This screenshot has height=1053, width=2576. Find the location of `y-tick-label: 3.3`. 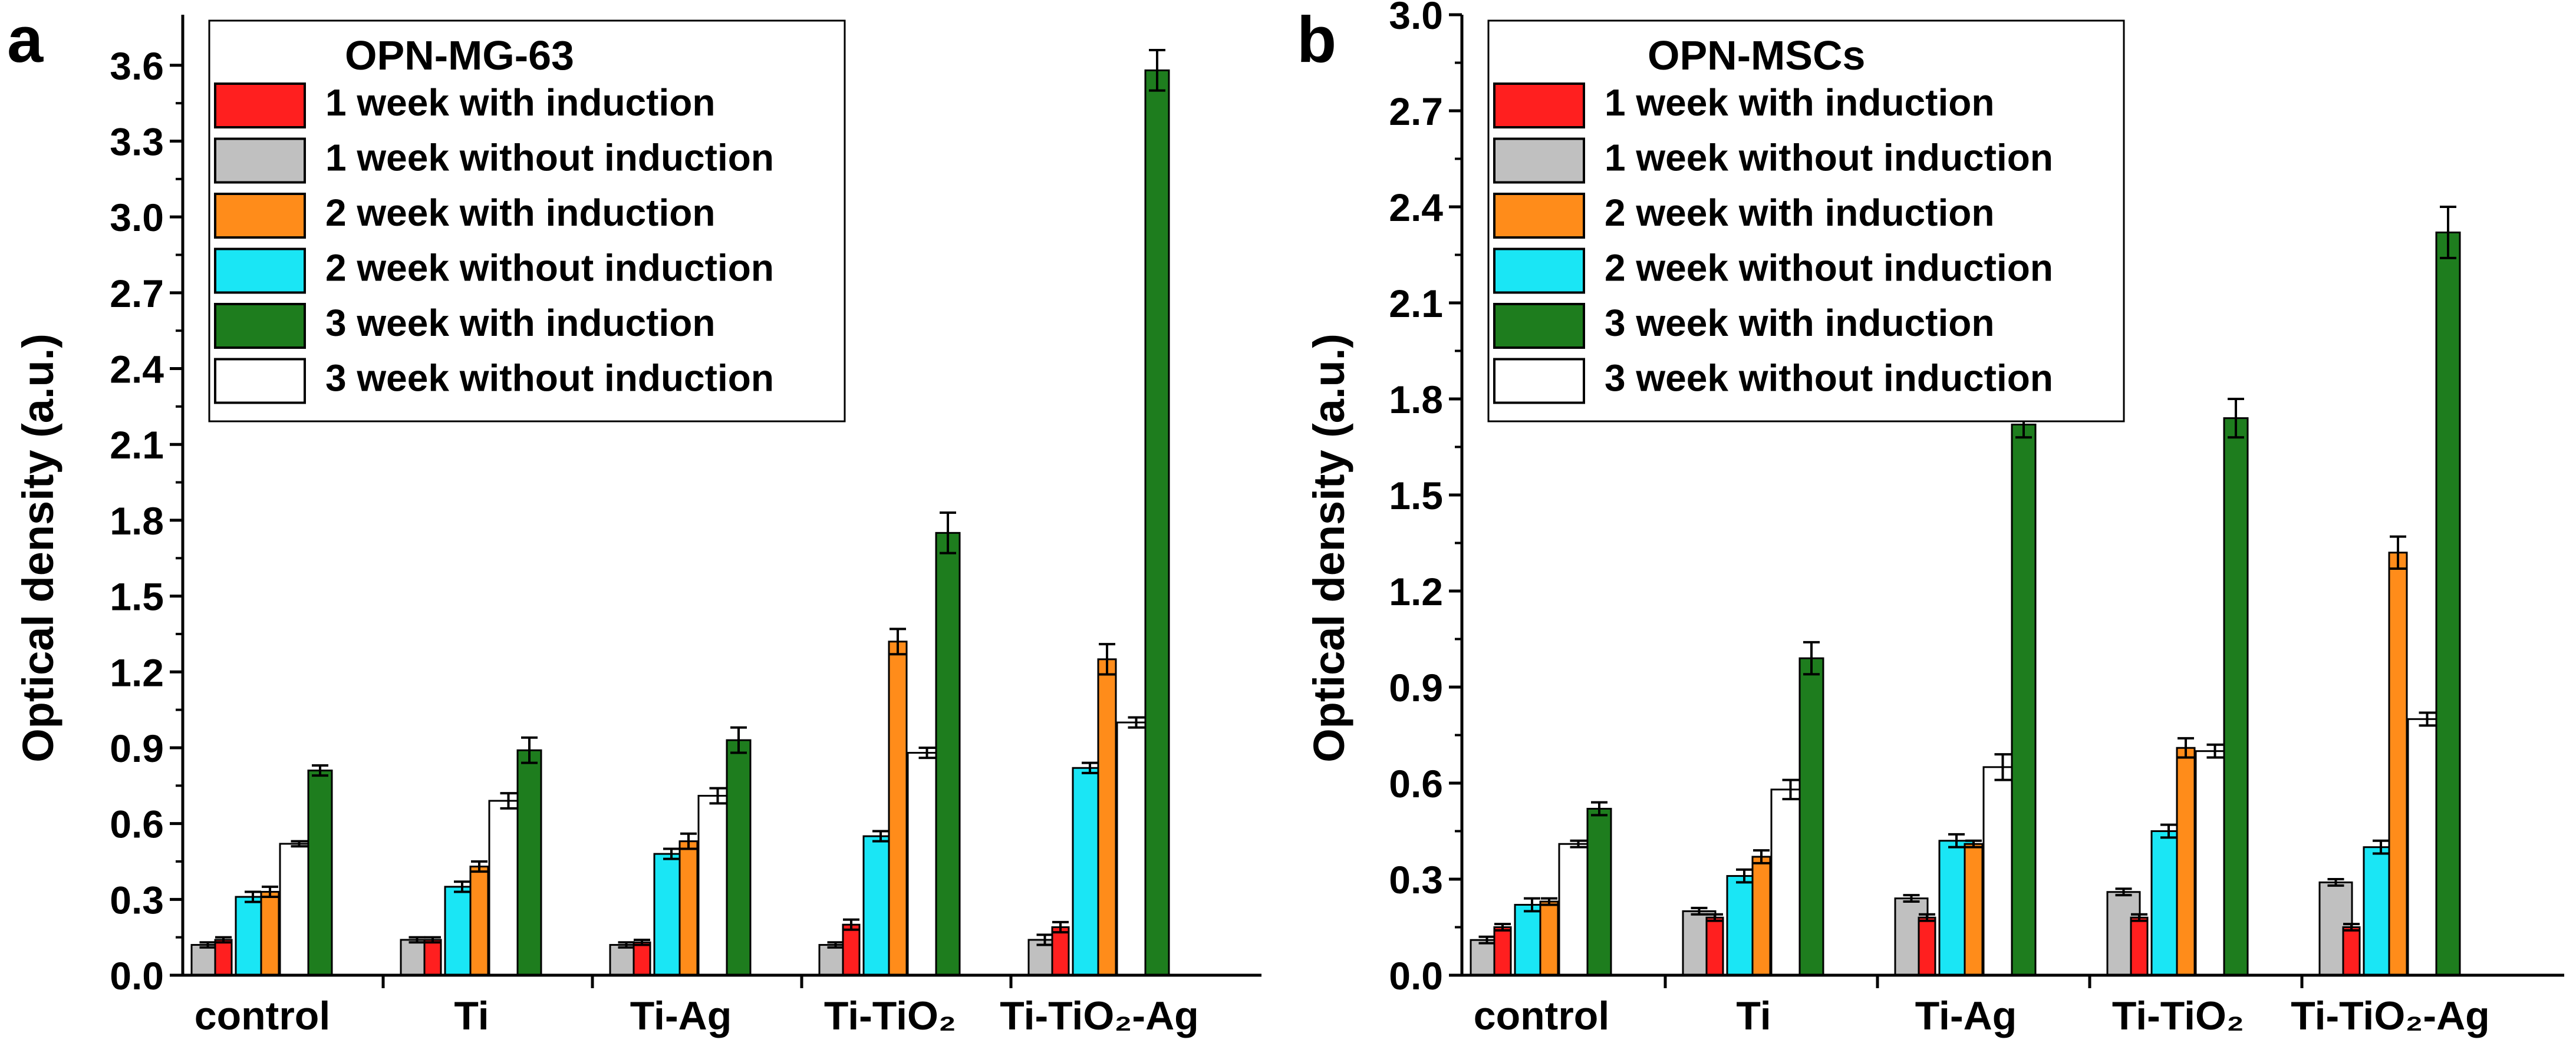

y-tick-label: 3.3 is located at coordinates (137, 141).